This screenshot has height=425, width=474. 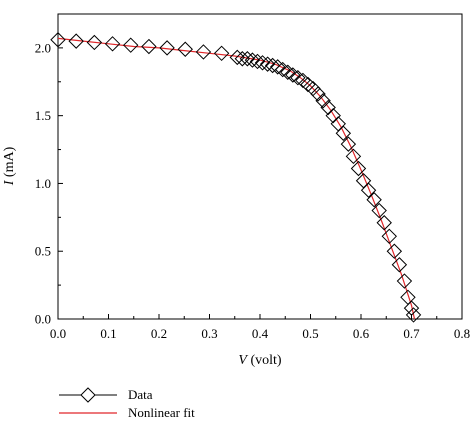 What do you see at coordinates (43, 115) in the screenshot?
I see `y-tick-label: 1.5` at bounding box center [43, 115].